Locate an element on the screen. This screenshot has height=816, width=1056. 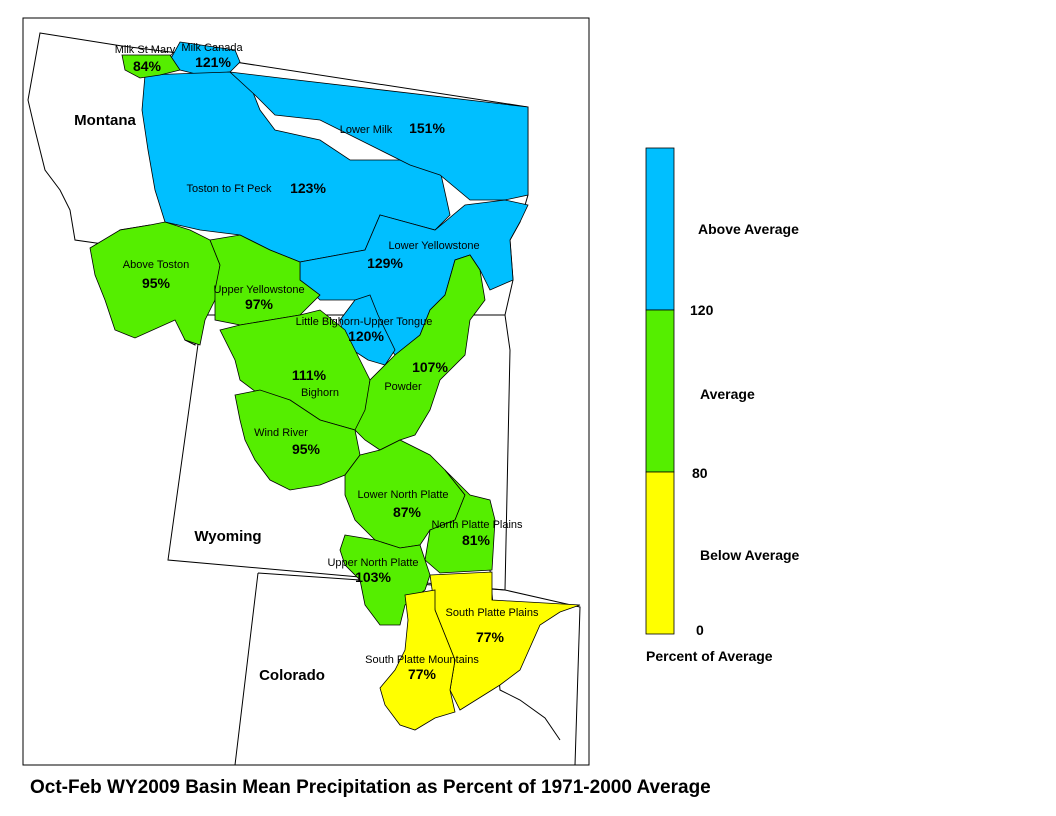
basin-name-south-platte-mountains: South Platte Mountains is located at coordinates (422, 660).